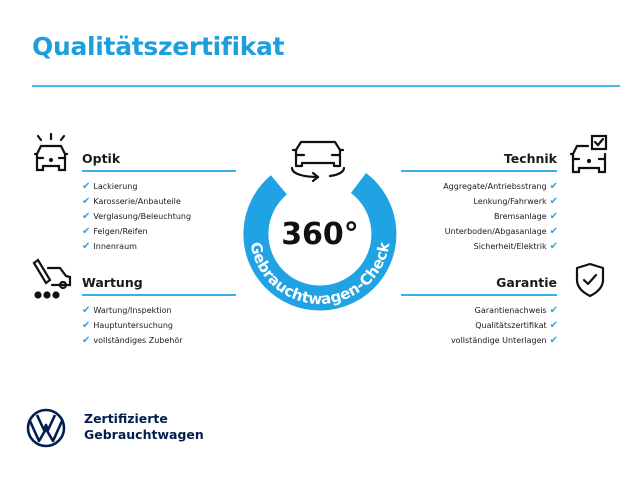  I want to click on title-divider, so click(326, 86).